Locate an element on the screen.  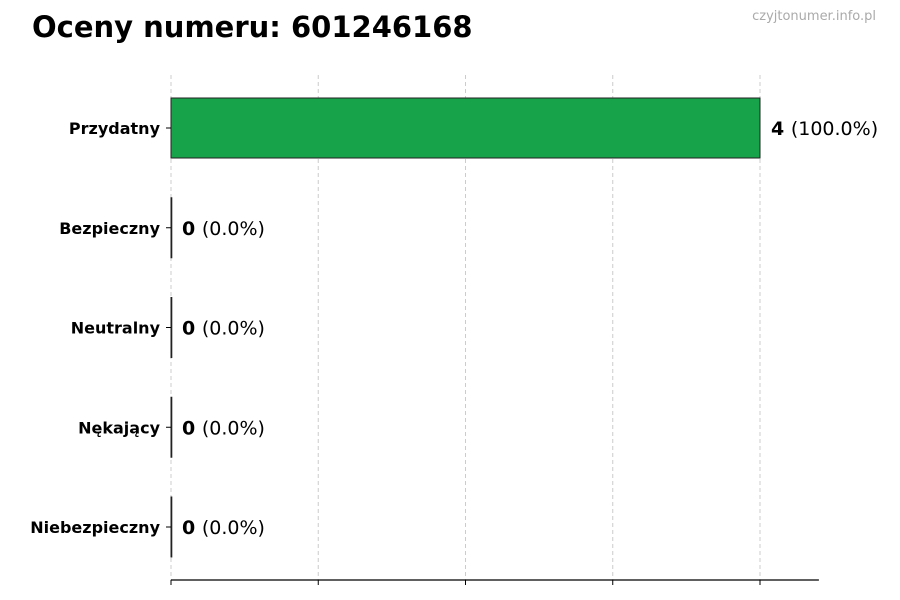
data-label-percent: (100.0%) is located at coordinates (834, 129).